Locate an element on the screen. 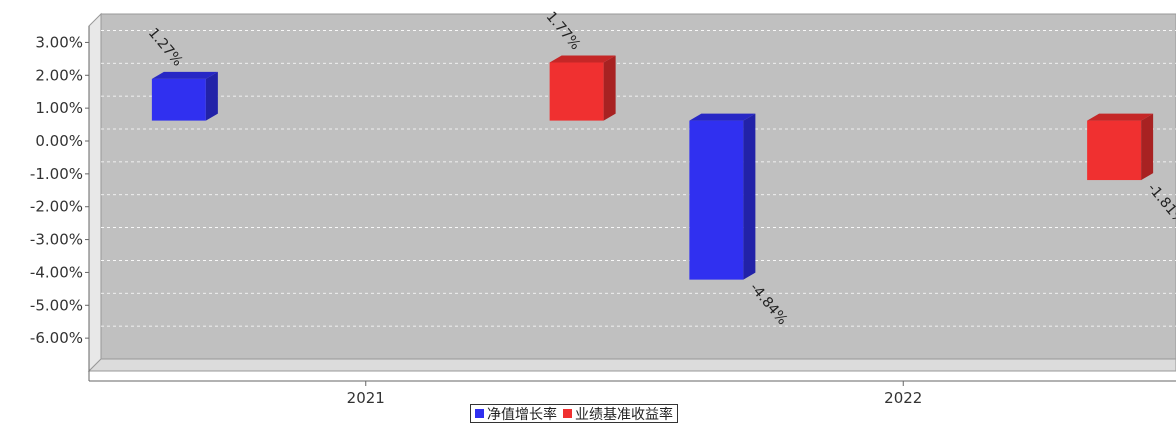 The image size is (1176, 425). y-tick-label: -6.00% is located at coordinates (56, 338).